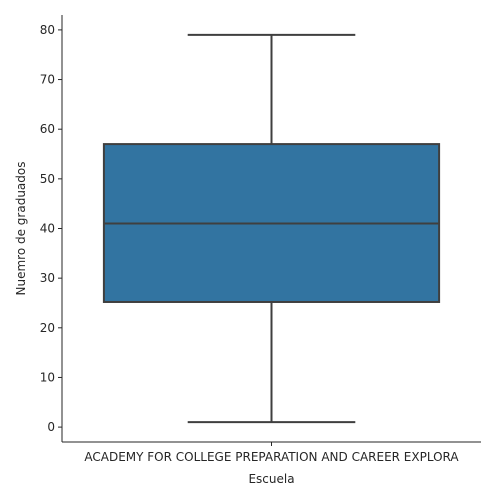  I want to click on y-axis-label: Nuemro de graduados, so click(21, 229).